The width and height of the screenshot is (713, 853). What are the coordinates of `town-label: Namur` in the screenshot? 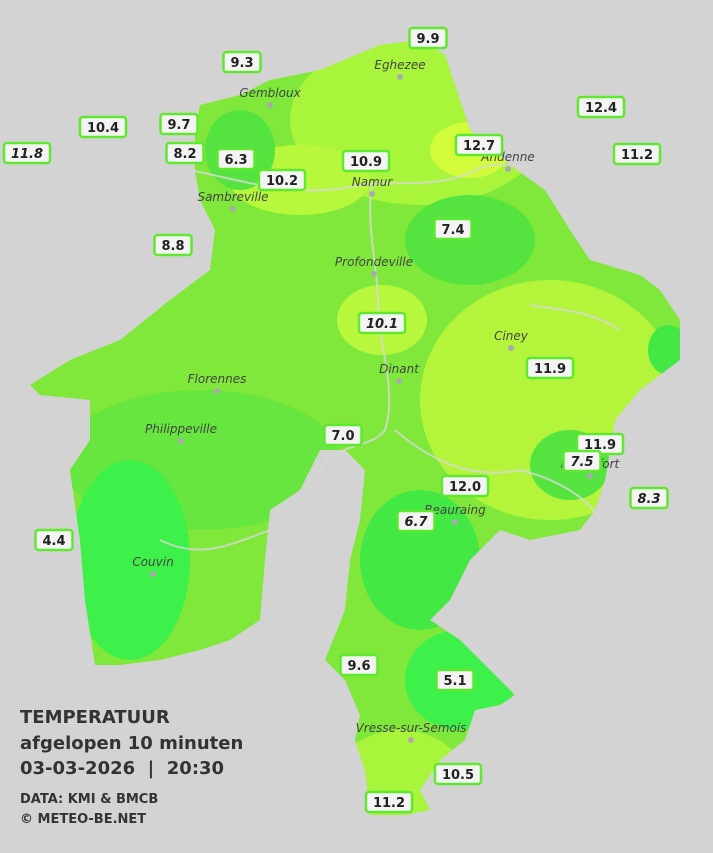 It's located at (373, 182).